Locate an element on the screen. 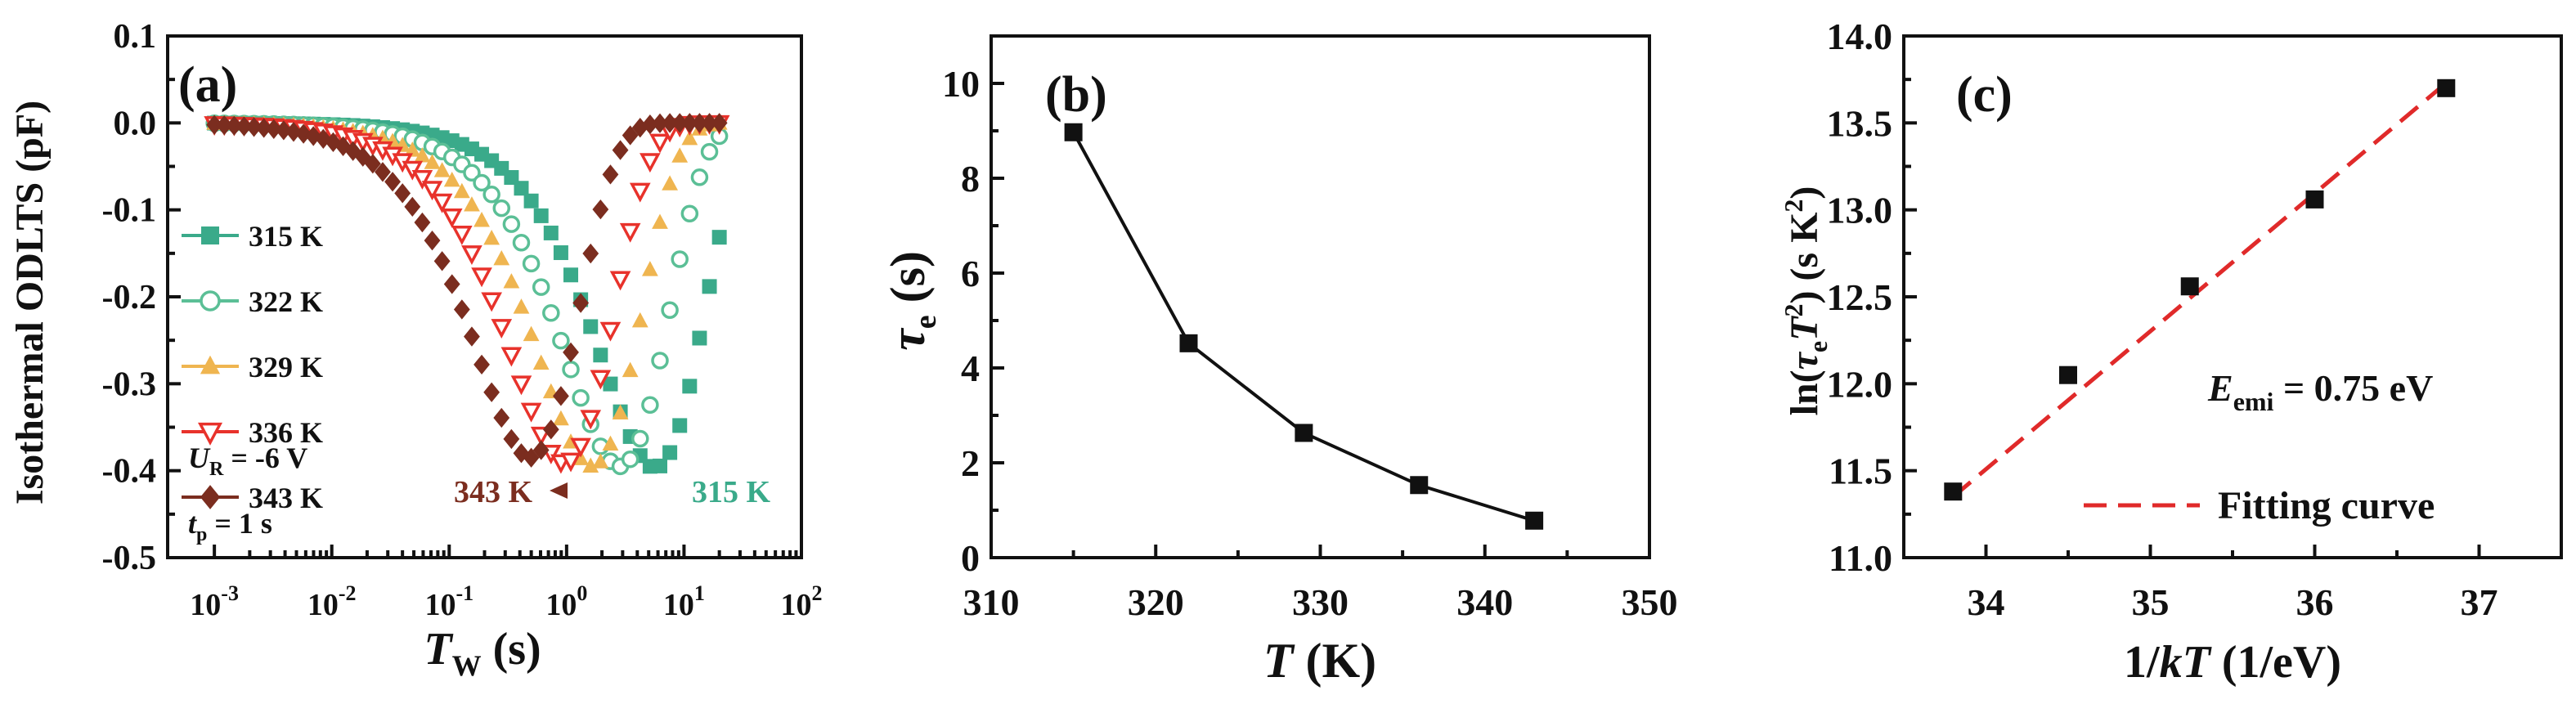 The height and width of the screenshot is (704, 2576). panel-c-ylabel-mid: ) (s K is located at coordinates (1805, 258).